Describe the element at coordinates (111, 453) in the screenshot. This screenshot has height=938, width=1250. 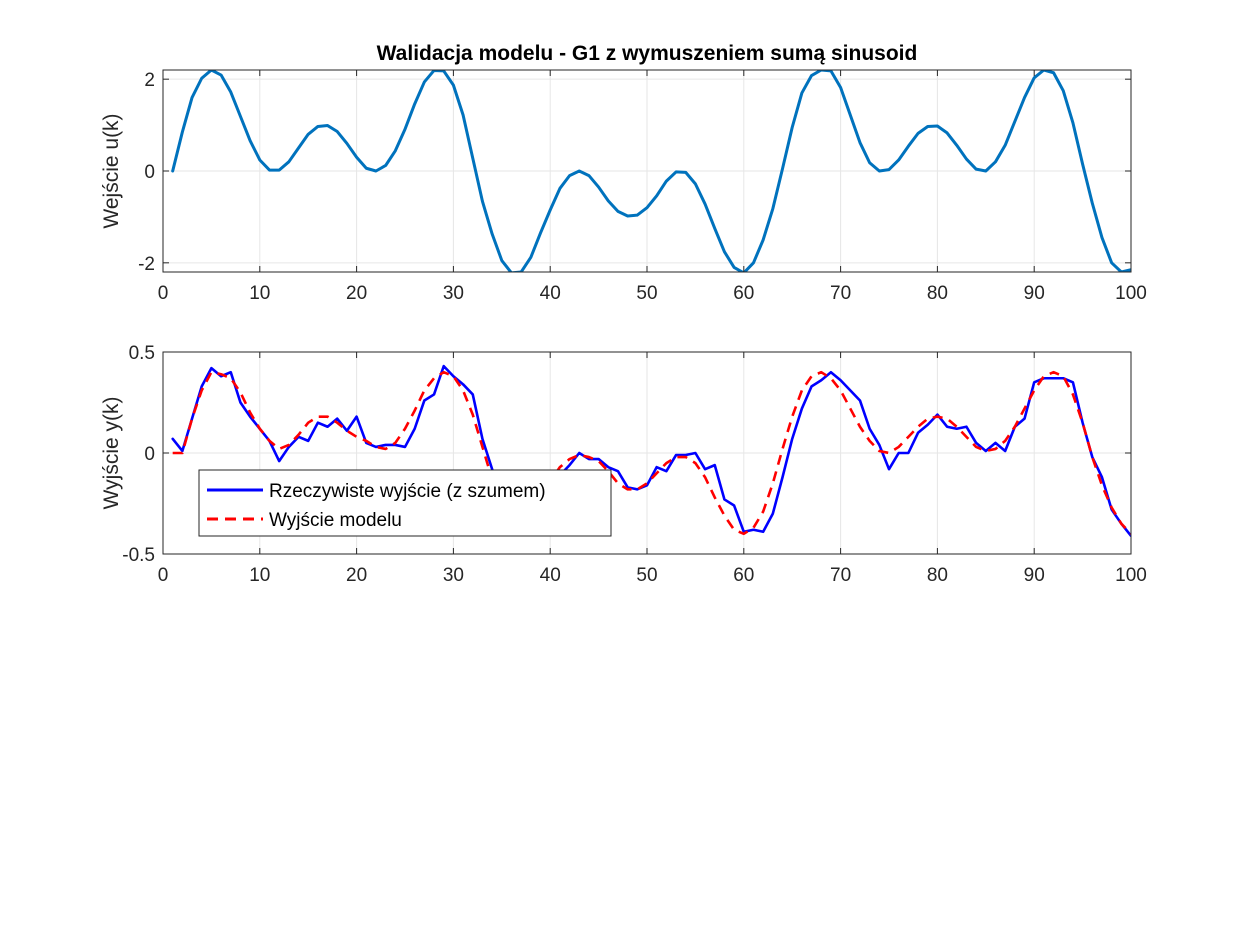
I see `output-y-axis-label: Wyjście y(k)` at that location.